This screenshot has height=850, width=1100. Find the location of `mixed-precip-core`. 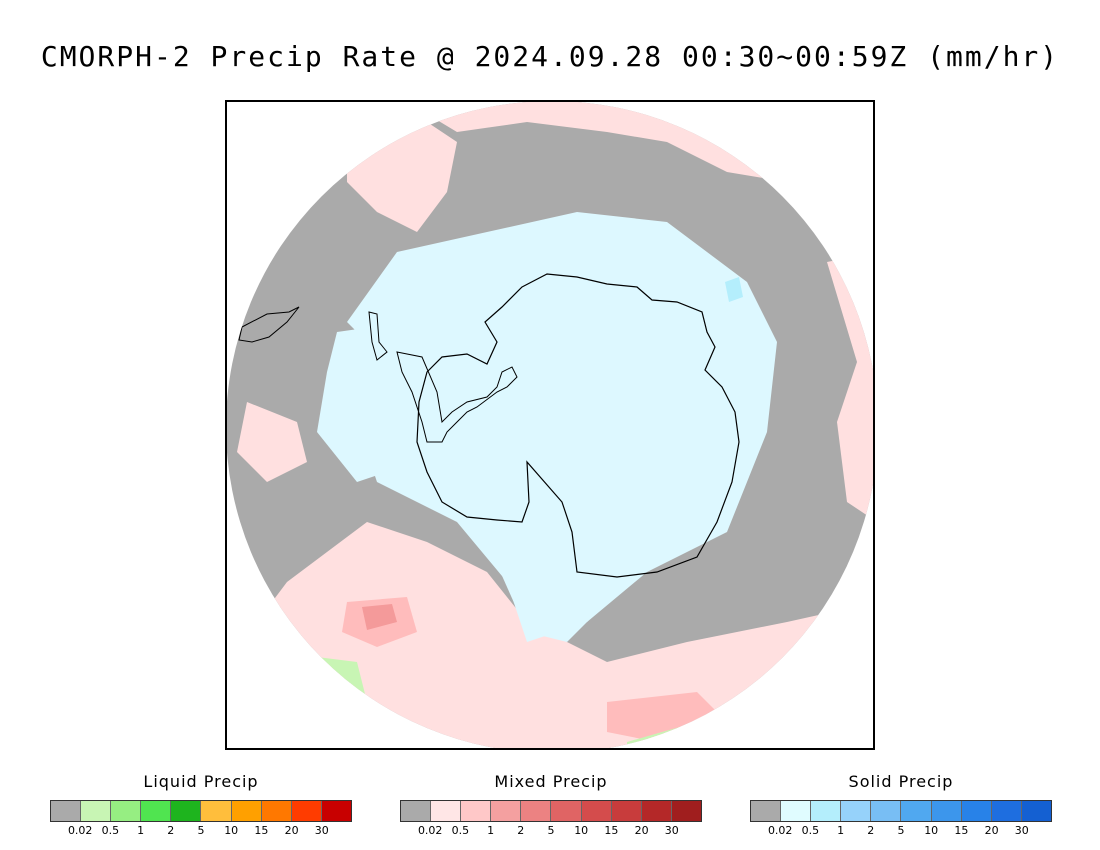

mixed-precip-core is located at coordinates (379, 617).